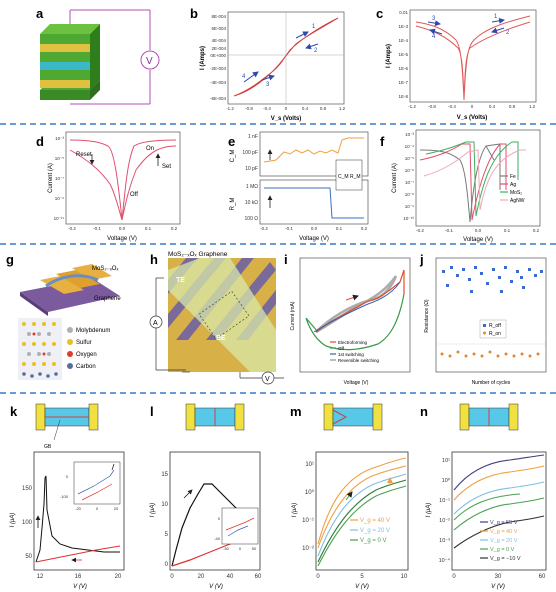  Describe the element at coordinates (434, 19) in the screenshot. I see `svg-text: 3` at that location.